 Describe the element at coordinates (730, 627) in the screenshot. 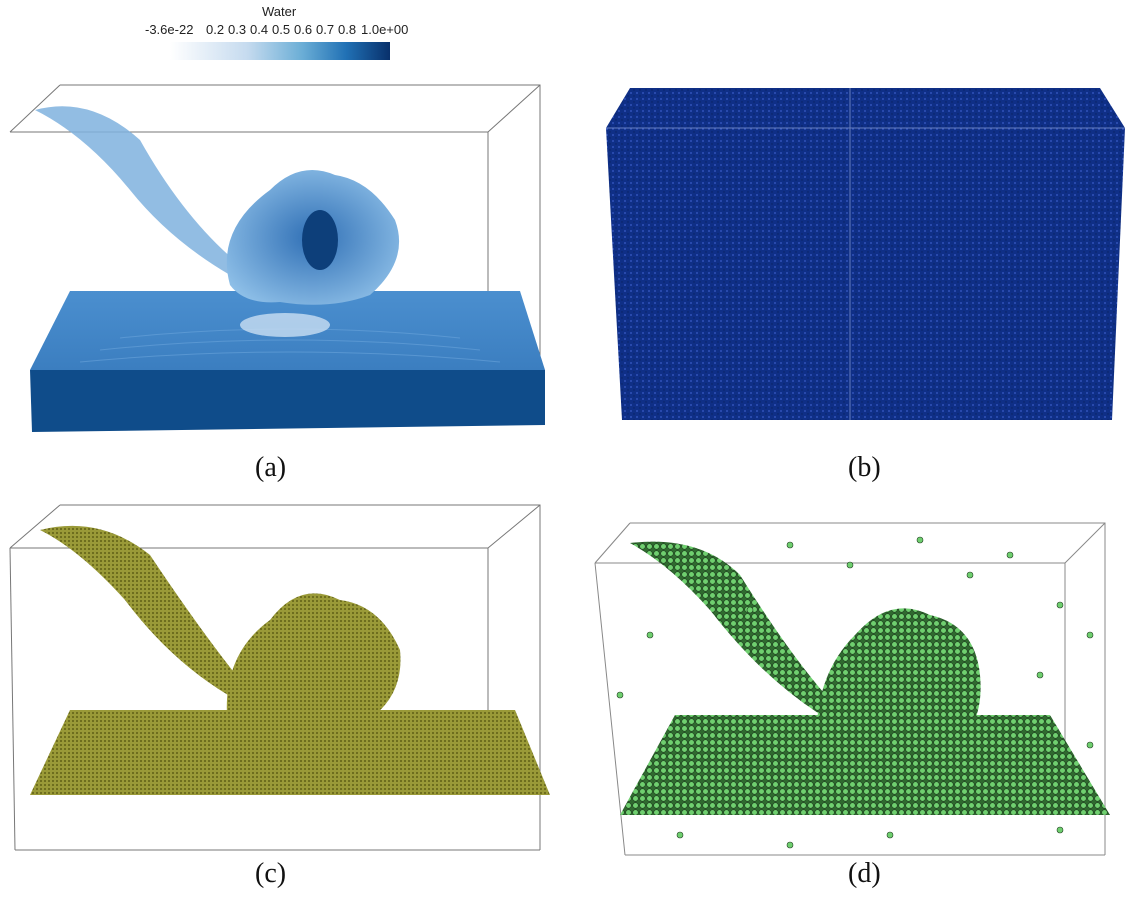

I see `particle-jet` at that location.